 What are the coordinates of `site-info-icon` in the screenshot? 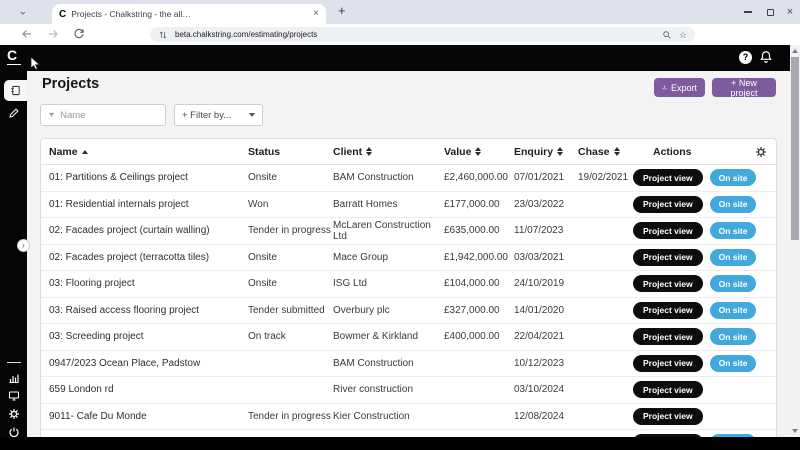 It's located at (163, 35).